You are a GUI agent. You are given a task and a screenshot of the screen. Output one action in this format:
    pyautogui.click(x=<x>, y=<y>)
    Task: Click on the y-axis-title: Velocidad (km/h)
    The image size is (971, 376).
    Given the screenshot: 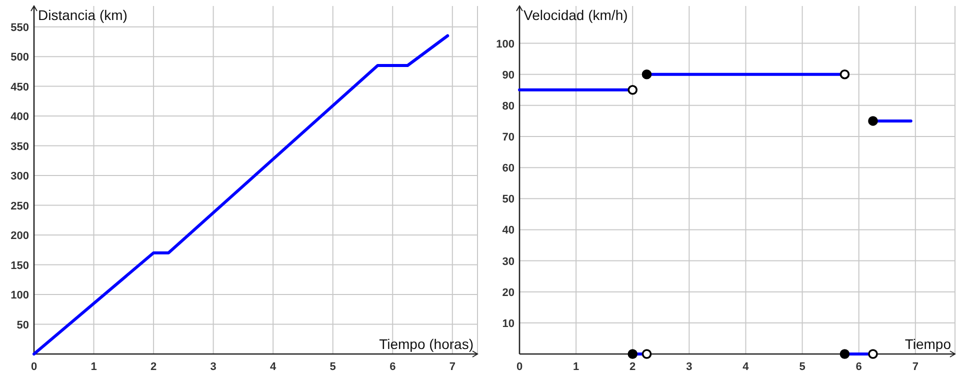 What is the action you would take?
    pyautogui.click(x=576, y=15)
    